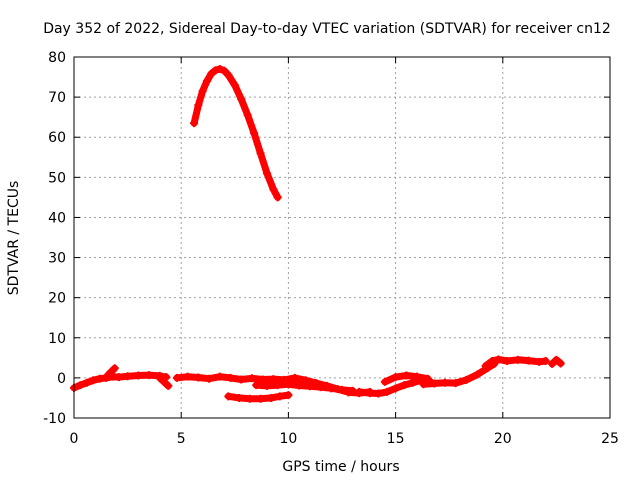  What do you see at coordinates (236, 133) in the screenshot?
I see `series-arc-high` at bounding box center [236, 133].